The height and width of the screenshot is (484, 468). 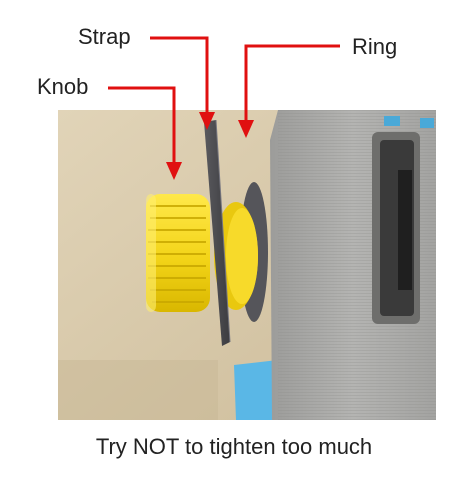 I want to click on yellow-knob, so click(x=178, y=253).